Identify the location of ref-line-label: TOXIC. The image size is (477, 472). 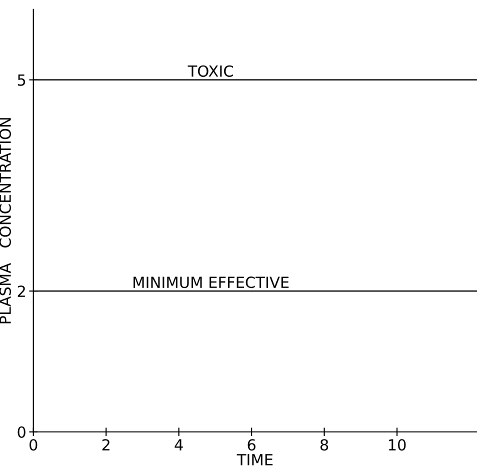
(211, 71).